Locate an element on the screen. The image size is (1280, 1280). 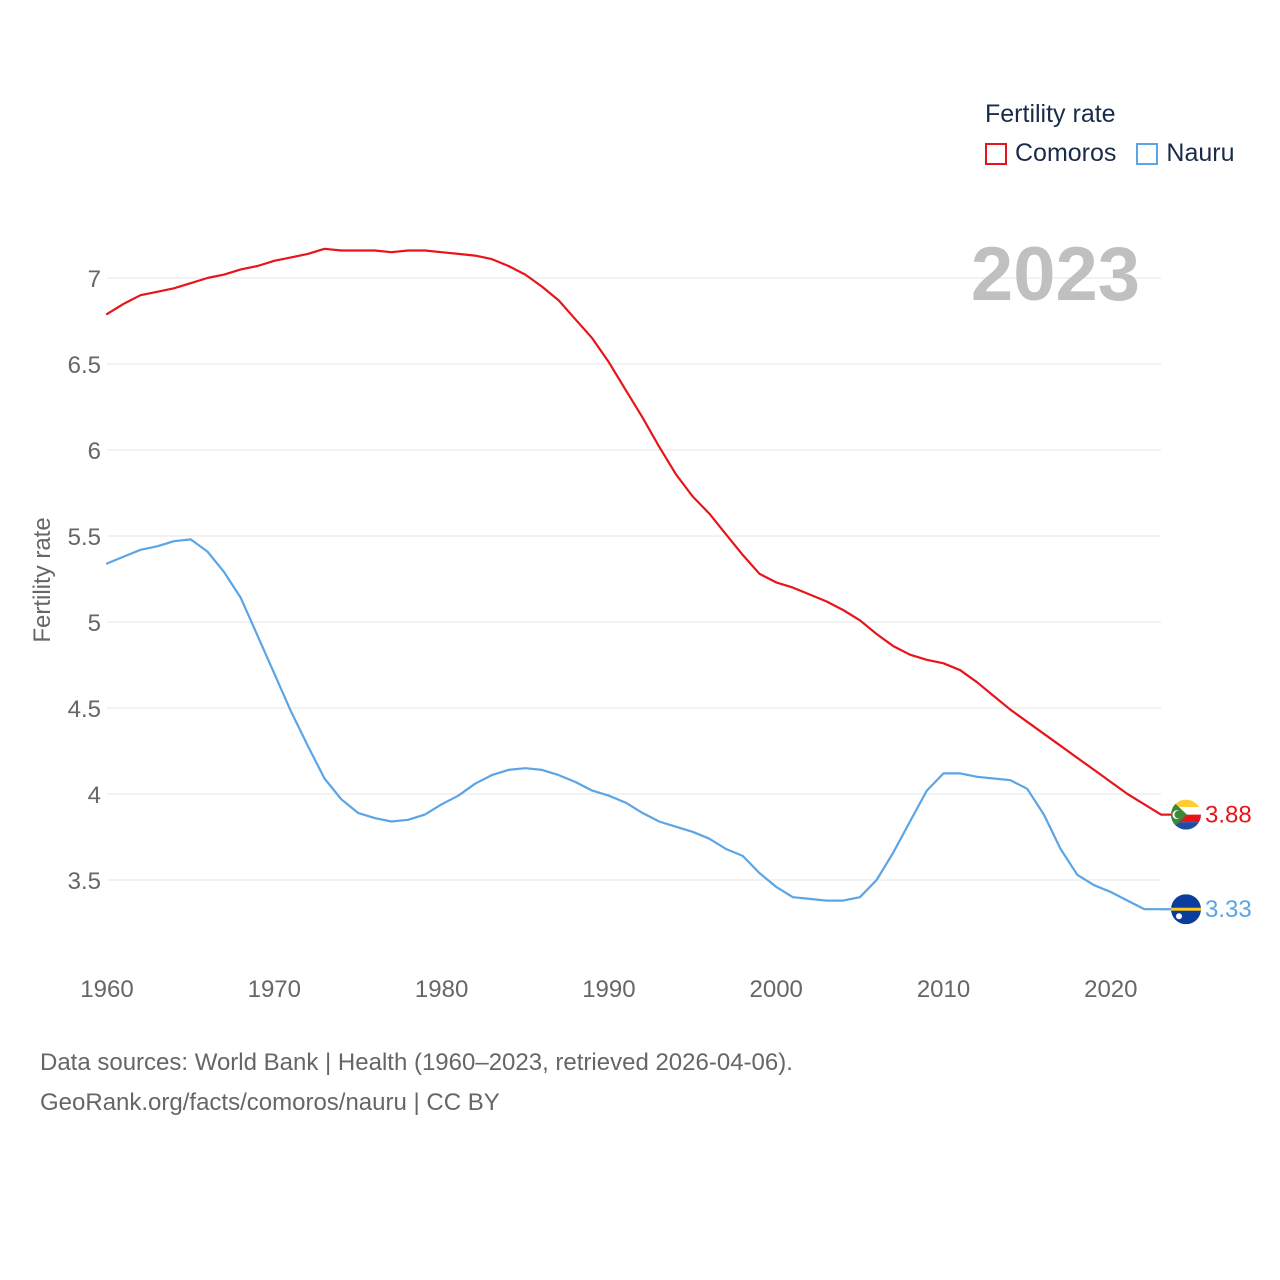
x-tick-label: 2020 is located at coordinates (1110, 989).